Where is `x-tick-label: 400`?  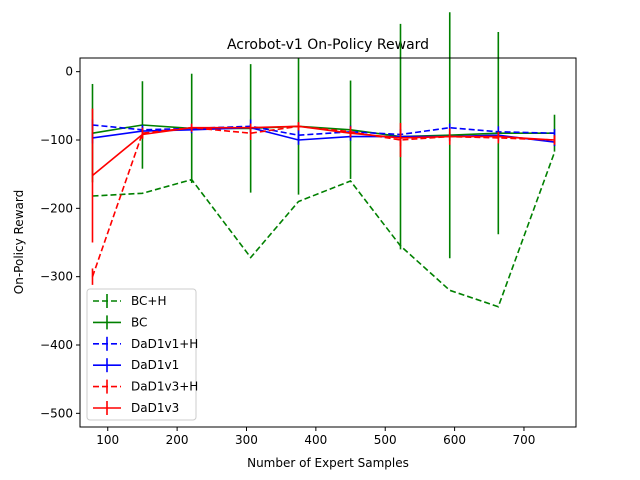 x-tick-label: 400 is located at coordinates (315, 440).